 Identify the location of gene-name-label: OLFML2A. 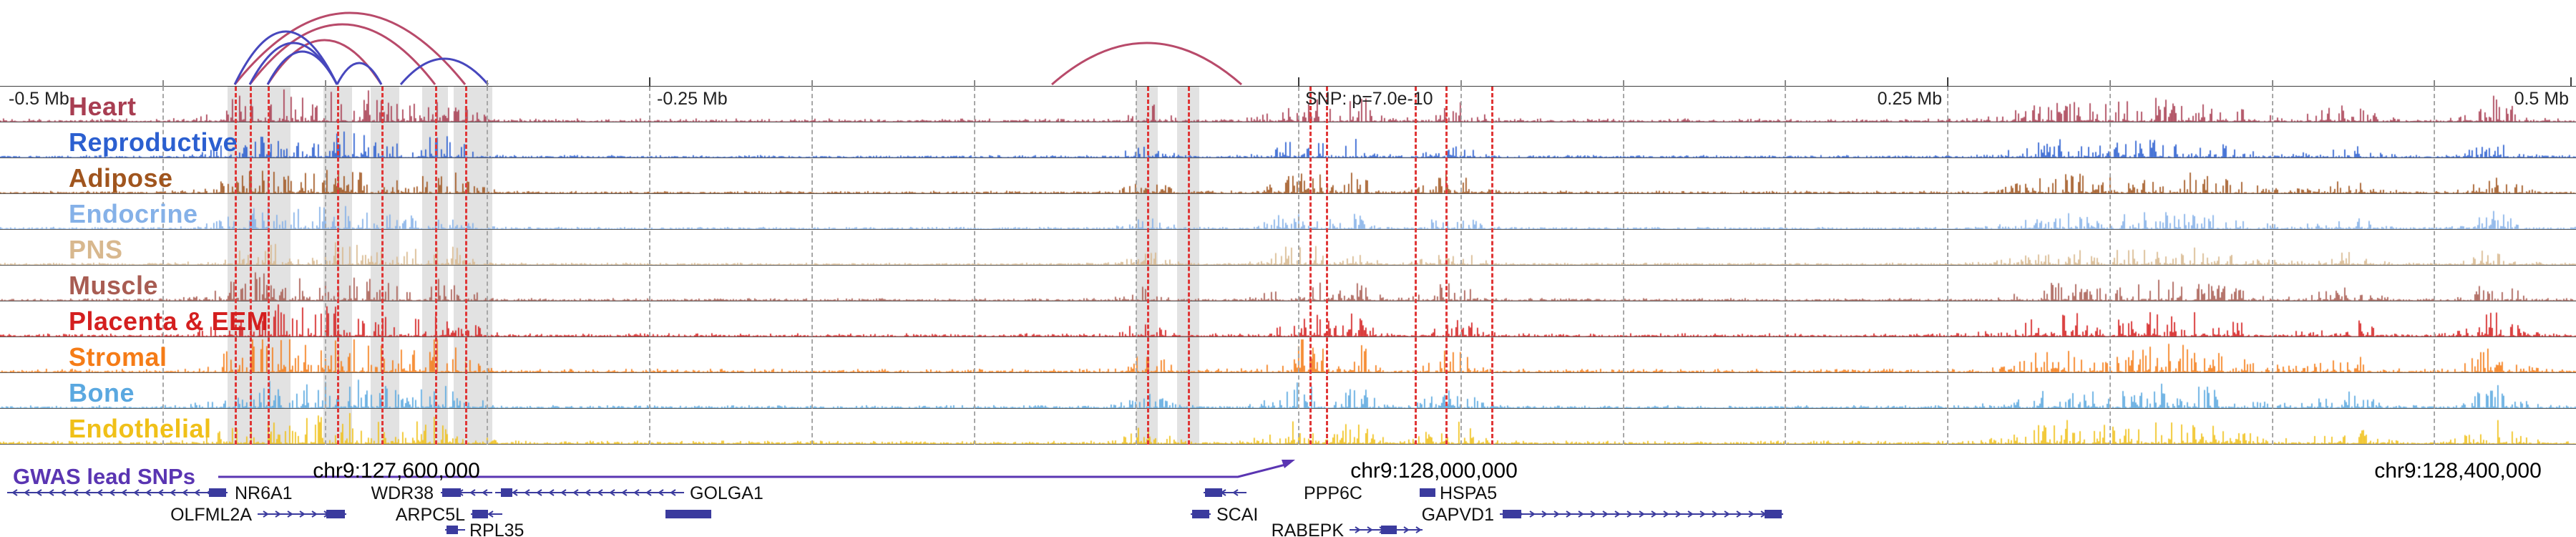
(211, 515).